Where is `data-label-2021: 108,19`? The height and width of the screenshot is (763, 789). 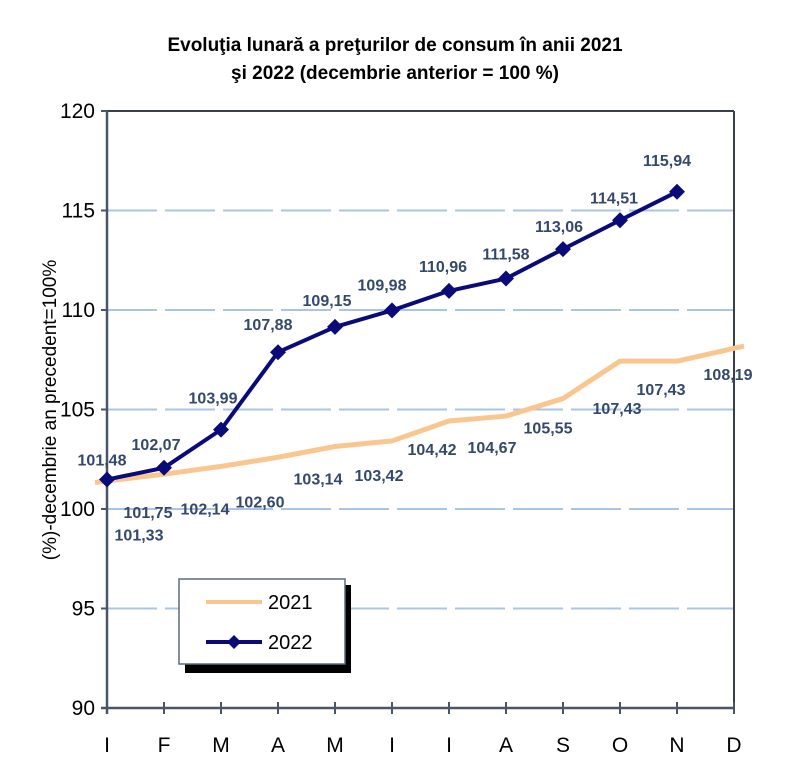
data-label-2021: 108,19 is located at coordinates (728, 375).